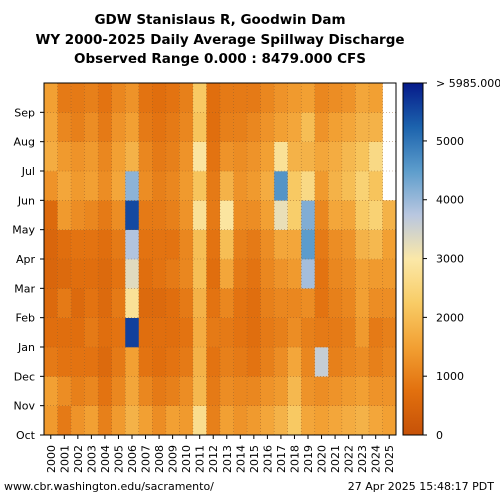 The width and height of the screenshot is (500, 500). I want to click on x-tick-label: 2015, so click(254, 459).